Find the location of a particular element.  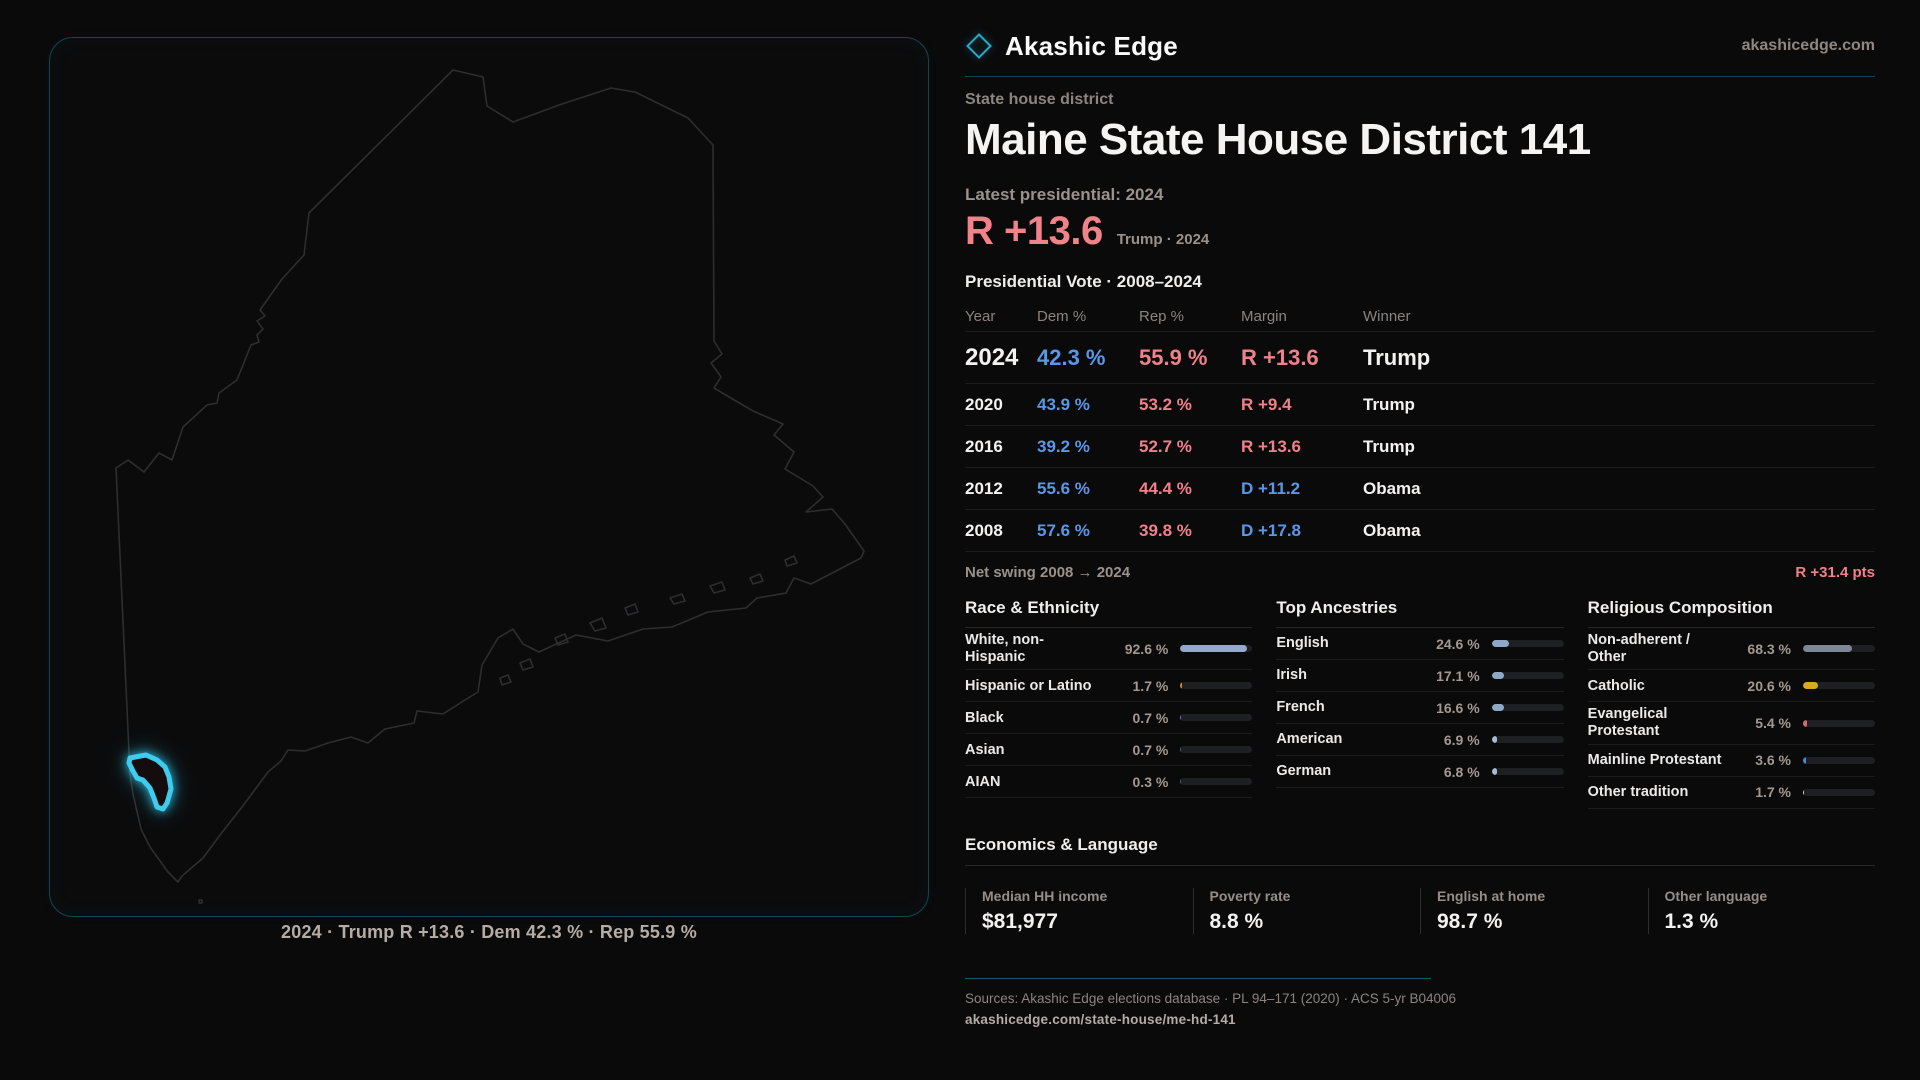

vote-margin: D +17.8 is located at coordinates (1271, 530).